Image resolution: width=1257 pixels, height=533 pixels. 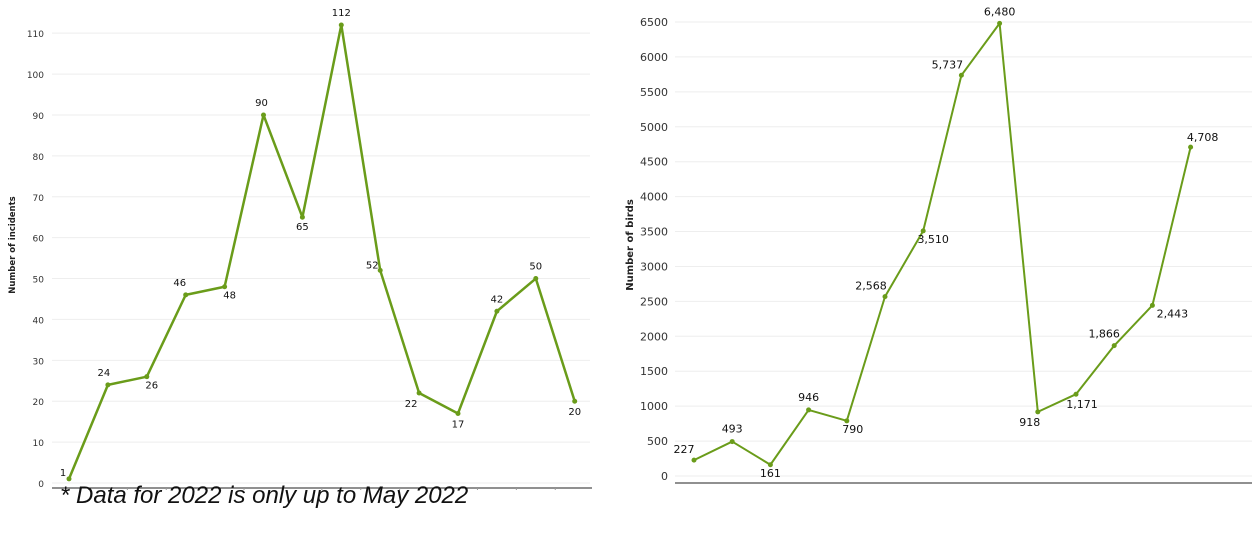 I want to click on x-tick-label: 2013, so click(x=847, y=489).